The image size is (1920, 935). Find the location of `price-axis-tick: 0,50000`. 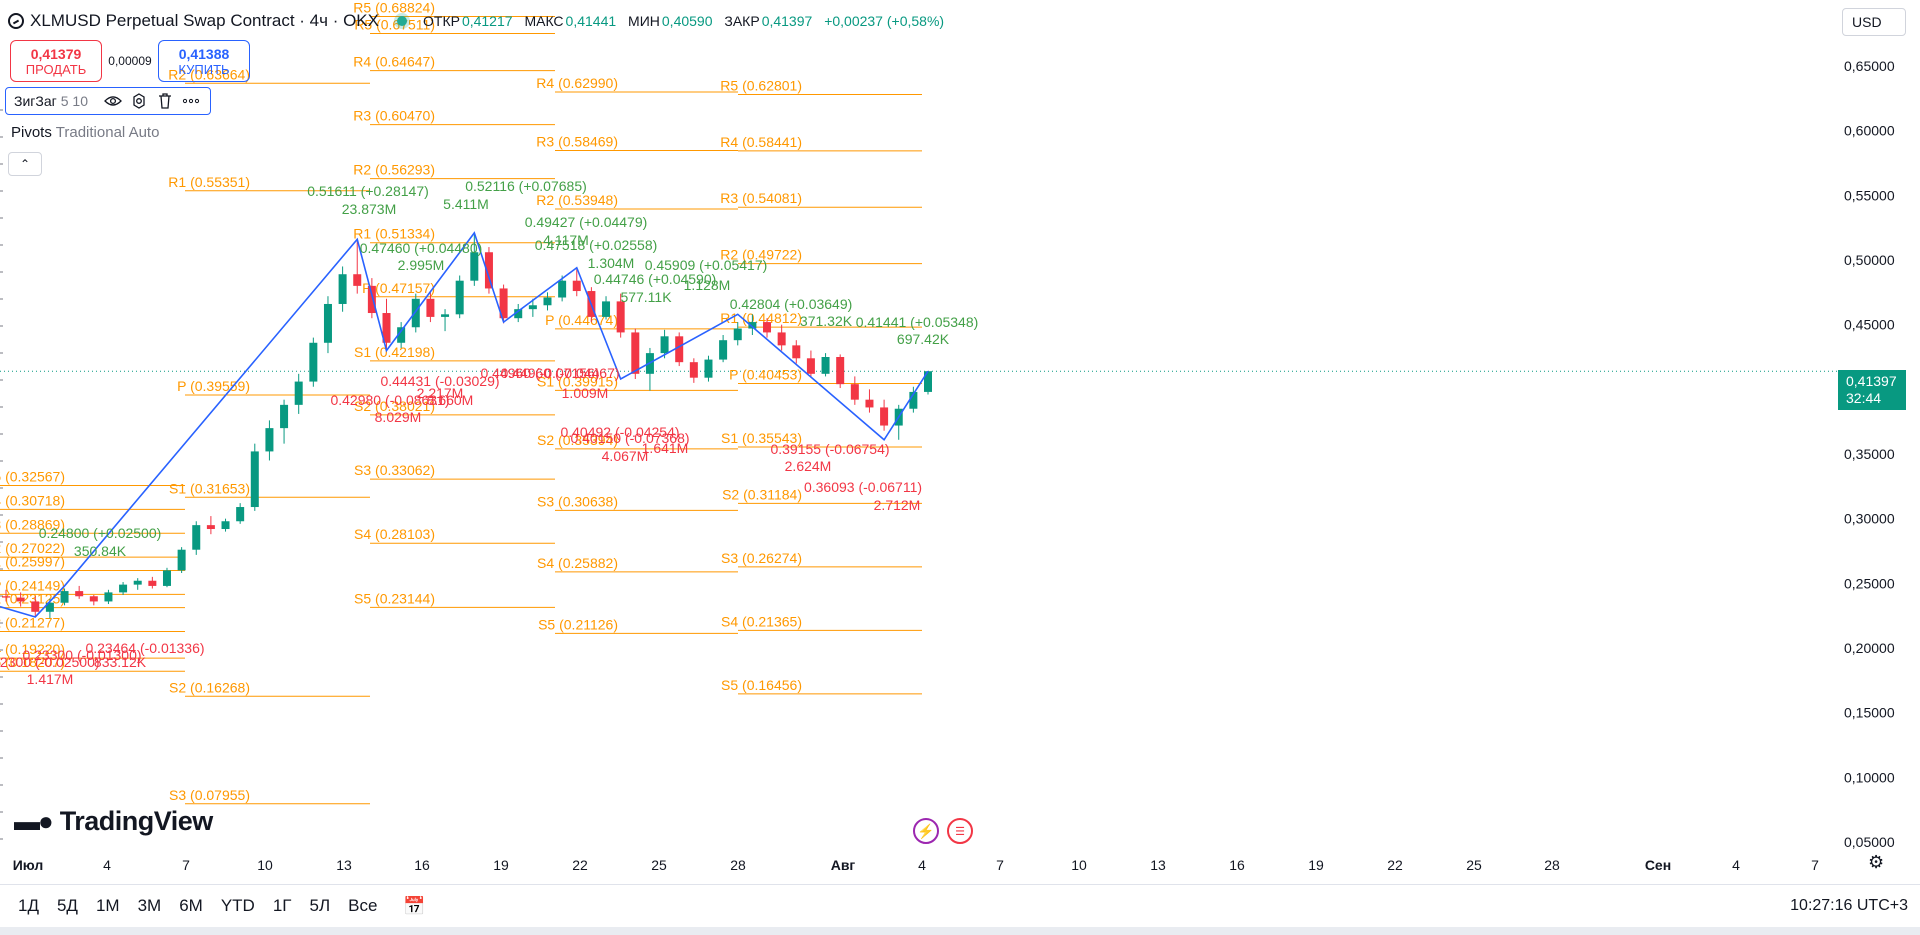

price-axis-tick: 0,50000 is located at coordinates (1869, 260).